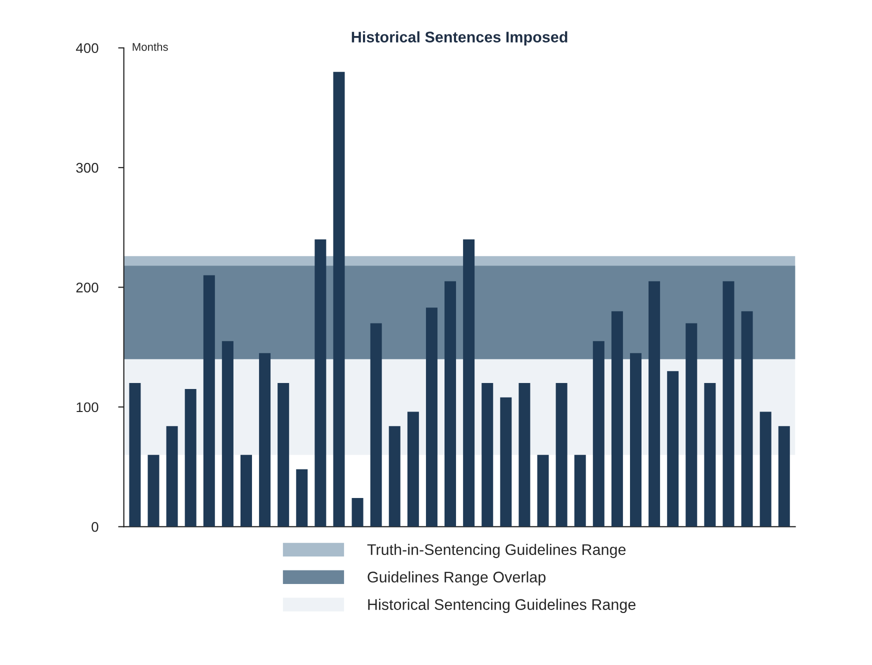  What do you see at coordinates (87, 287) in the screenshot?
I see `y-tick-label: 200` at bounding box center [87, 287].